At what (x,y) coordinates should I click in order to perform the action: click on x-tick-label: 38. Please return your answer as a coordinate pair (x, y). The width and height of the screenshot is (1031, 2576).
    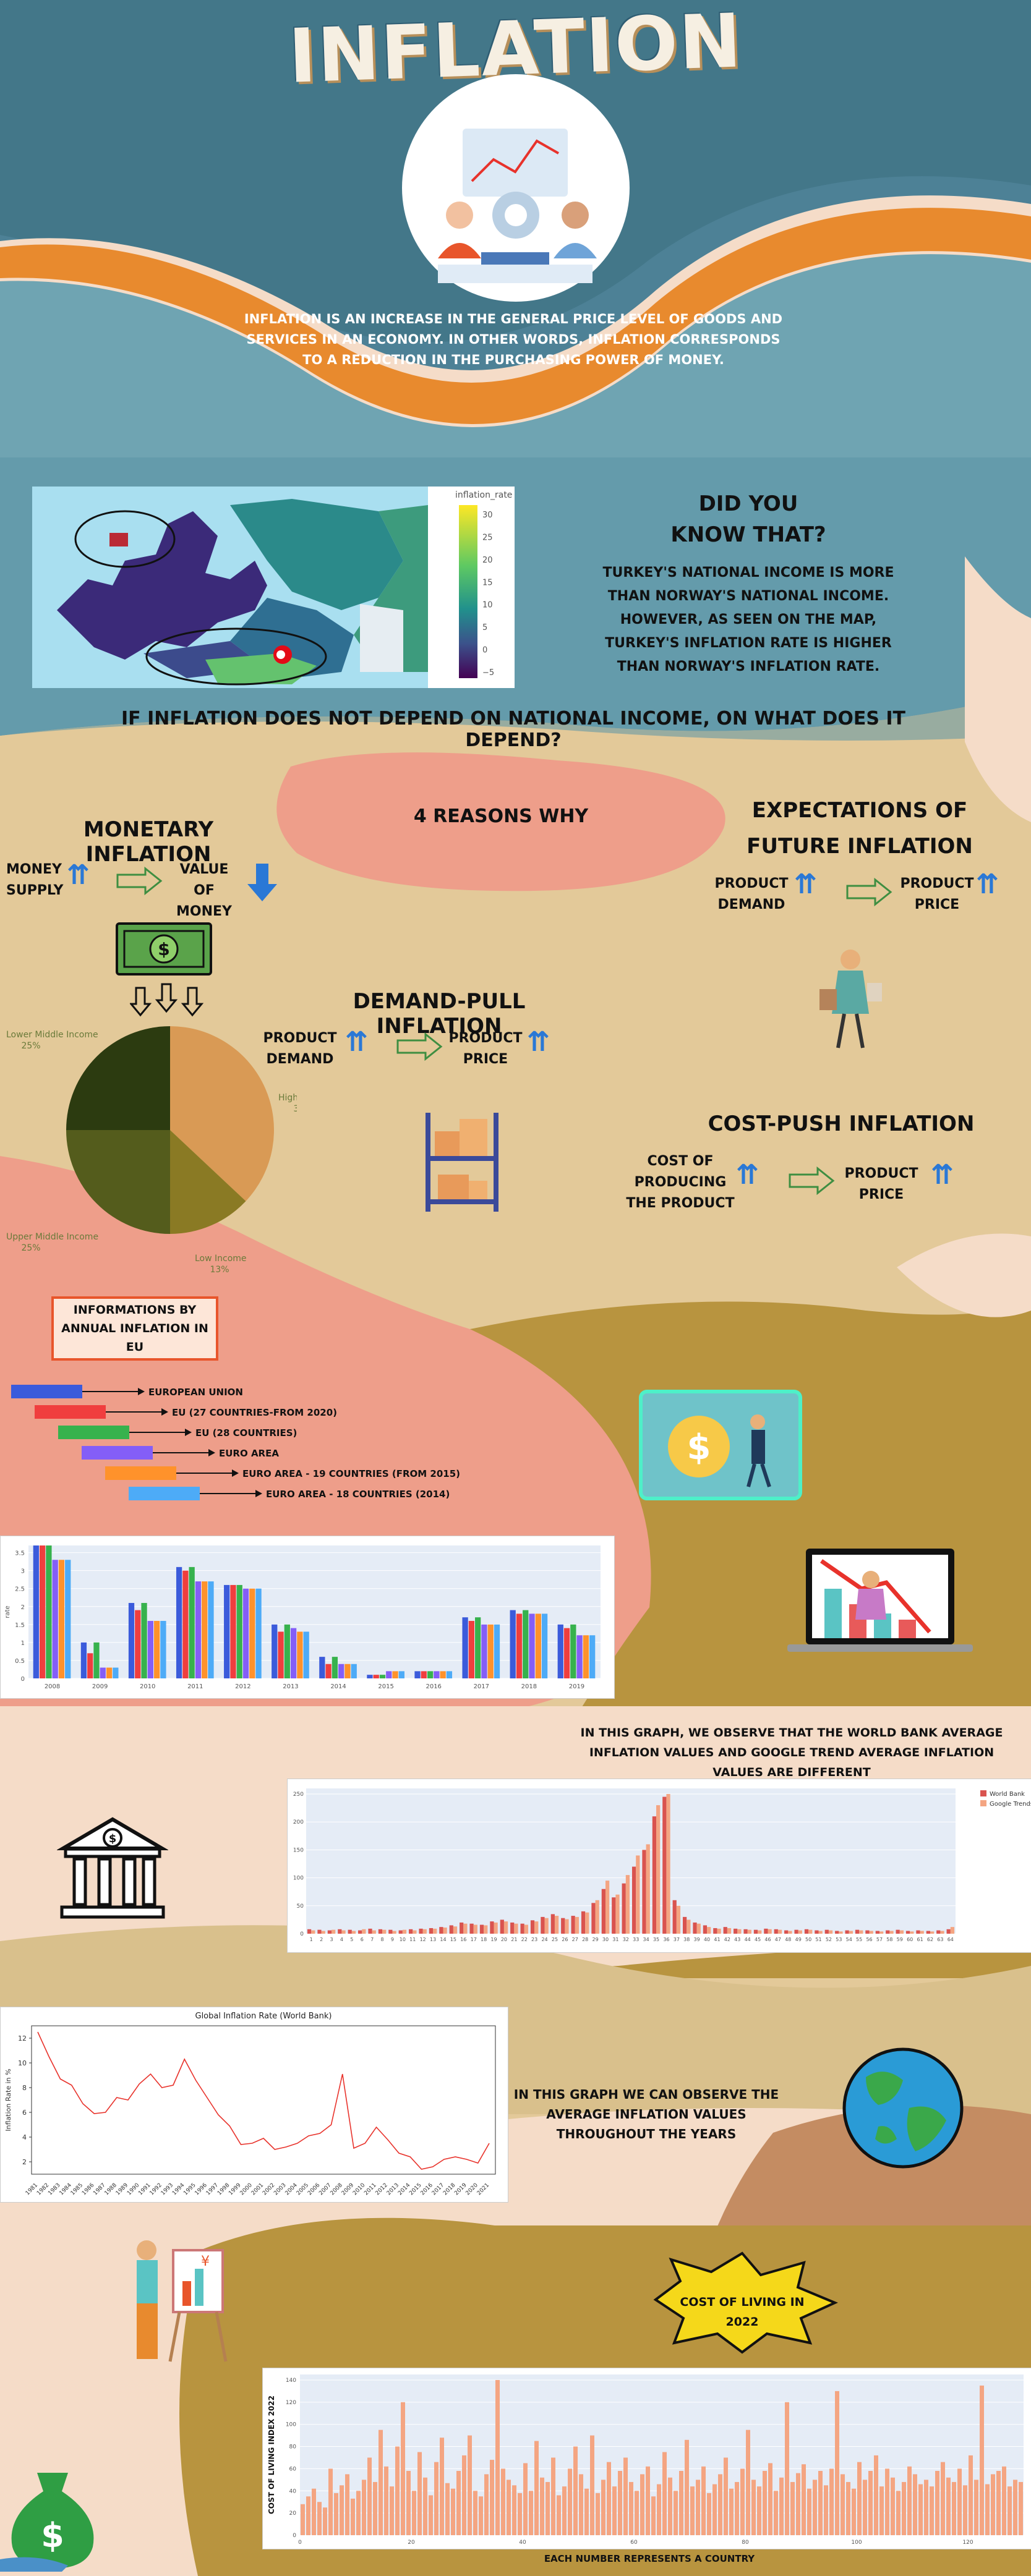
    Looking at the image, I should click on (687, 1939).